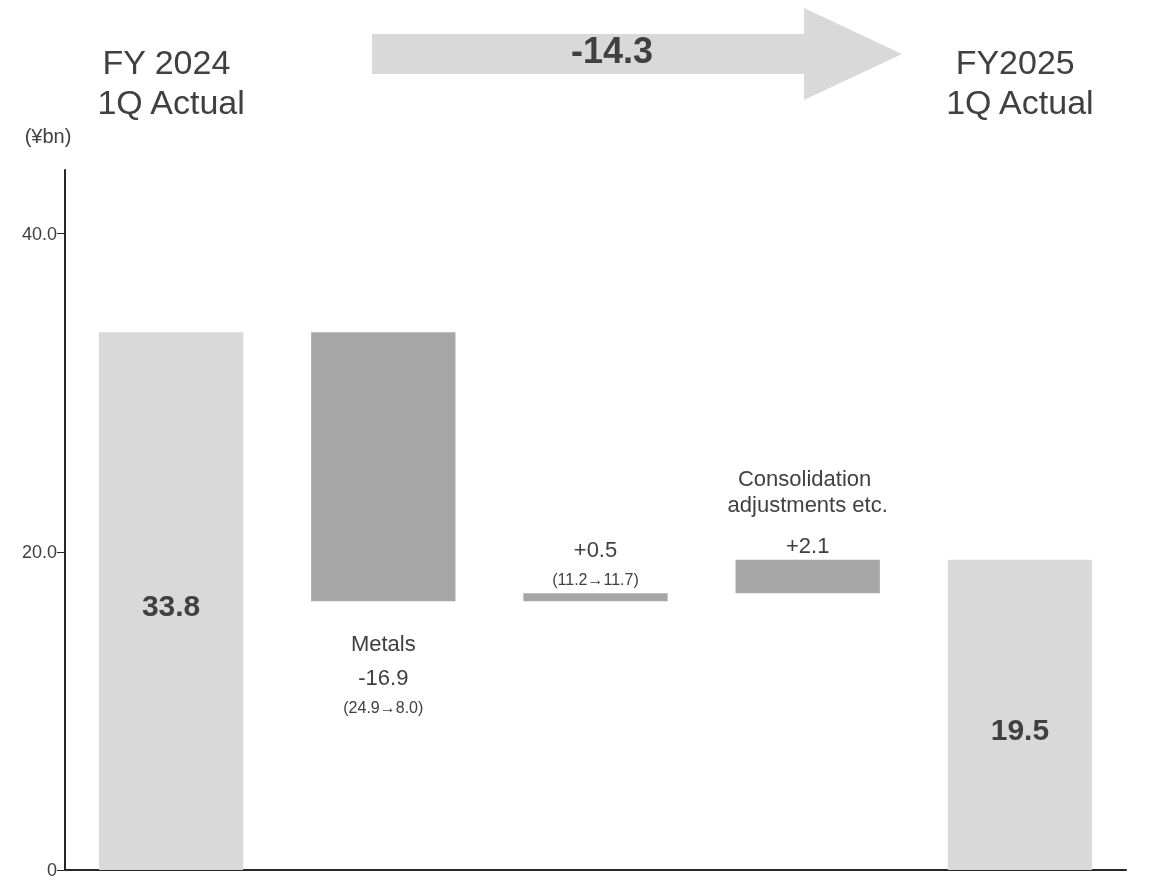  Describe the element at coordinates (807, 491) in the screenshot. I see `x-tick-label: Consolidation adjustments etc.` at that location.